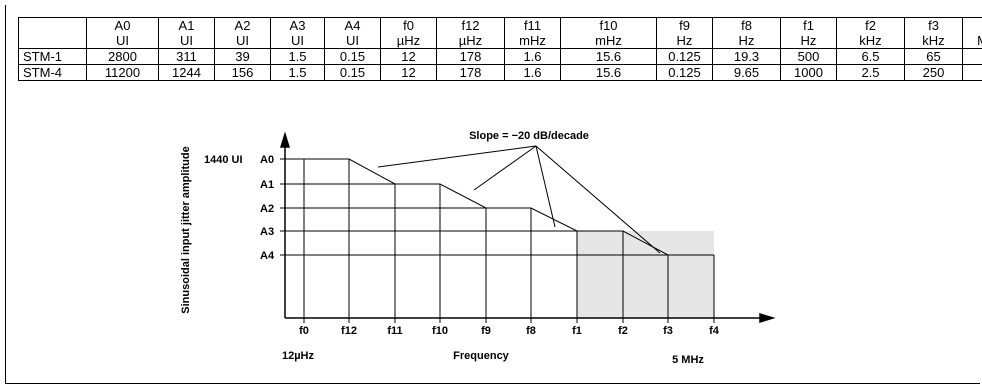  I want to click on table-cell-a1: 311, so click(186, 56).